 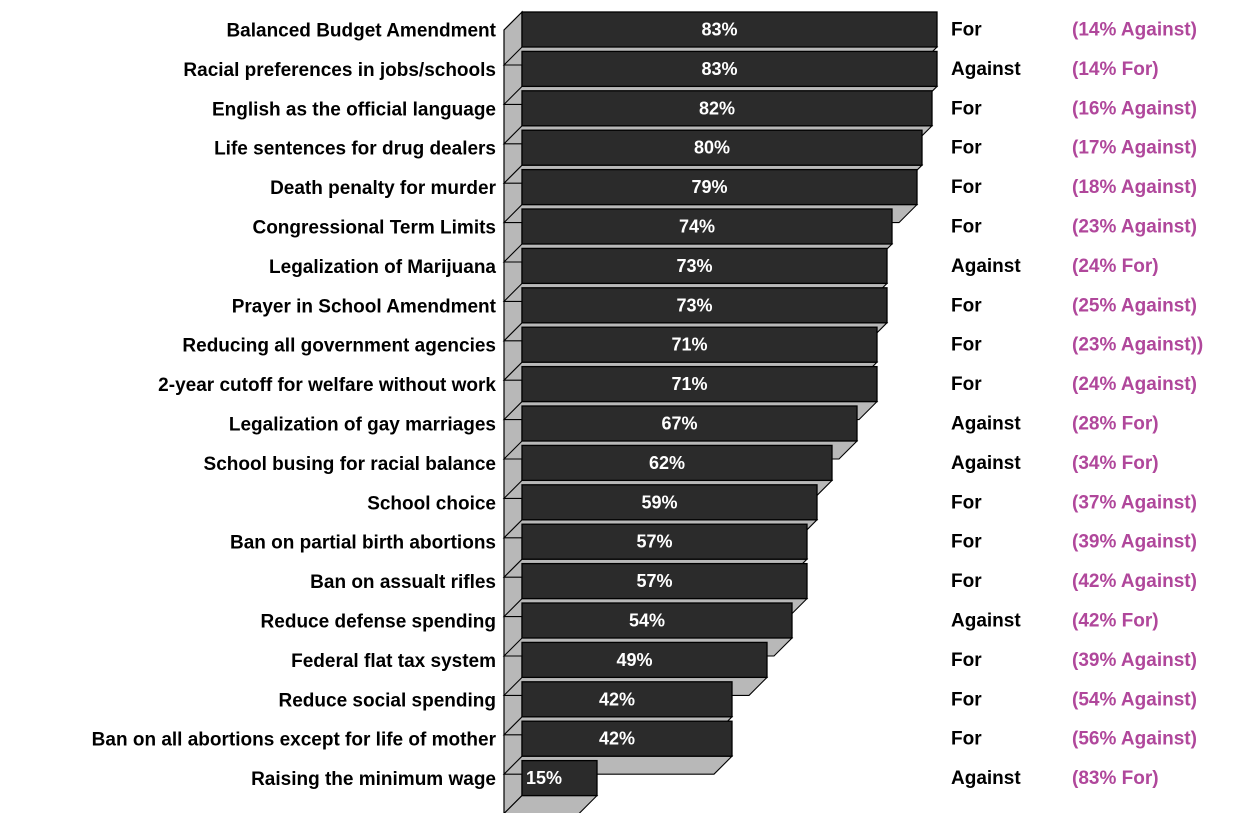 I want to click on category-label: Life sentences for drug dealers, so click(x=355, y=149).